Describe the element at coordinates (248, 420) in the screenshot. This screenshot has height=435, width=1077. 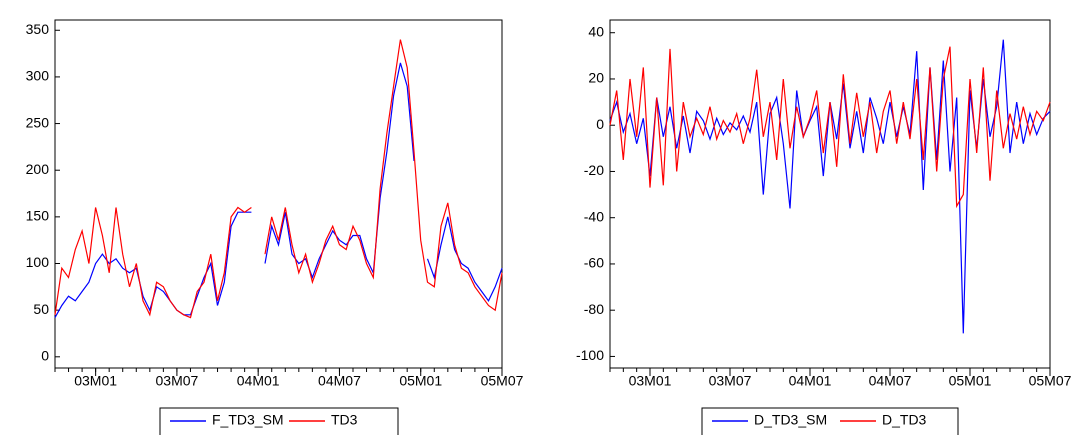
I see `legend-label: F_TD3_SM` at that location.